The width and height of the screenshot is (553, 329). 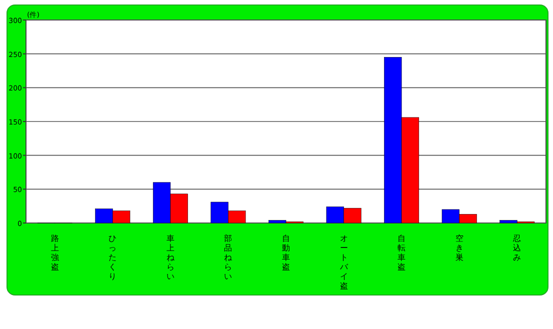 What do you see at coordinates (343, 262) in the screenshot?
I see `x-tick-label: オートバイ盗` at bounding box center [343, 262].